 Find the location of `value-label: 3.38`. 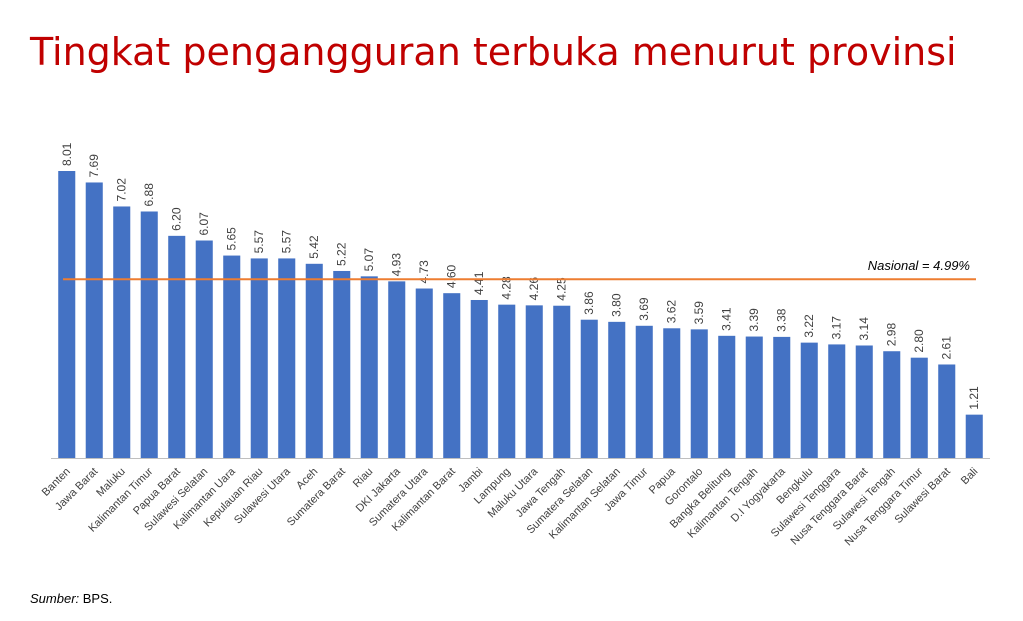

value-label: 3.38 is located at coordinates (782, 320).